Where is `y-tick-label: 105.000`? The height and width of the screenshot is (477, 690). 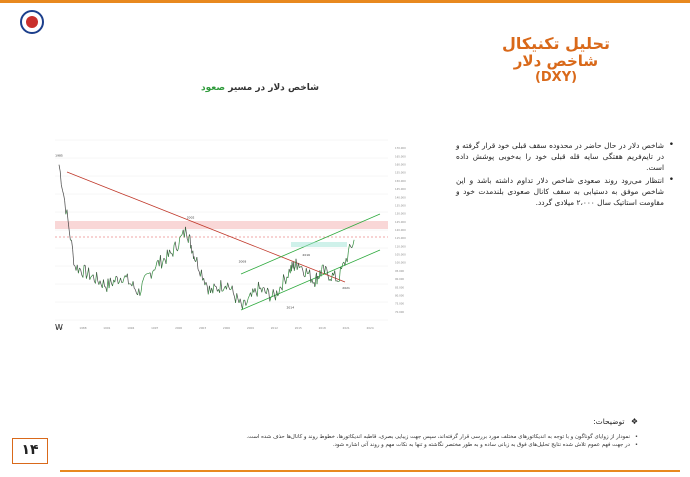 y-tick-label: 105.000 is located at coordinates (400, 255).